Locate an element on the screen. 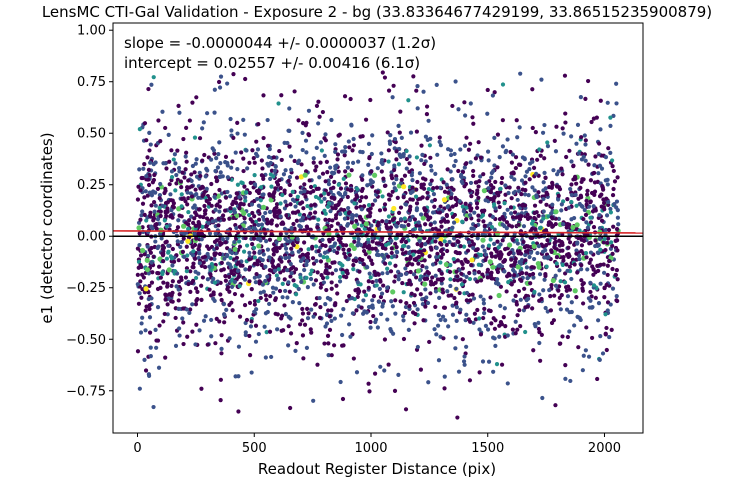  x-tick-label: 2000 is located at coordinates (604, 448).